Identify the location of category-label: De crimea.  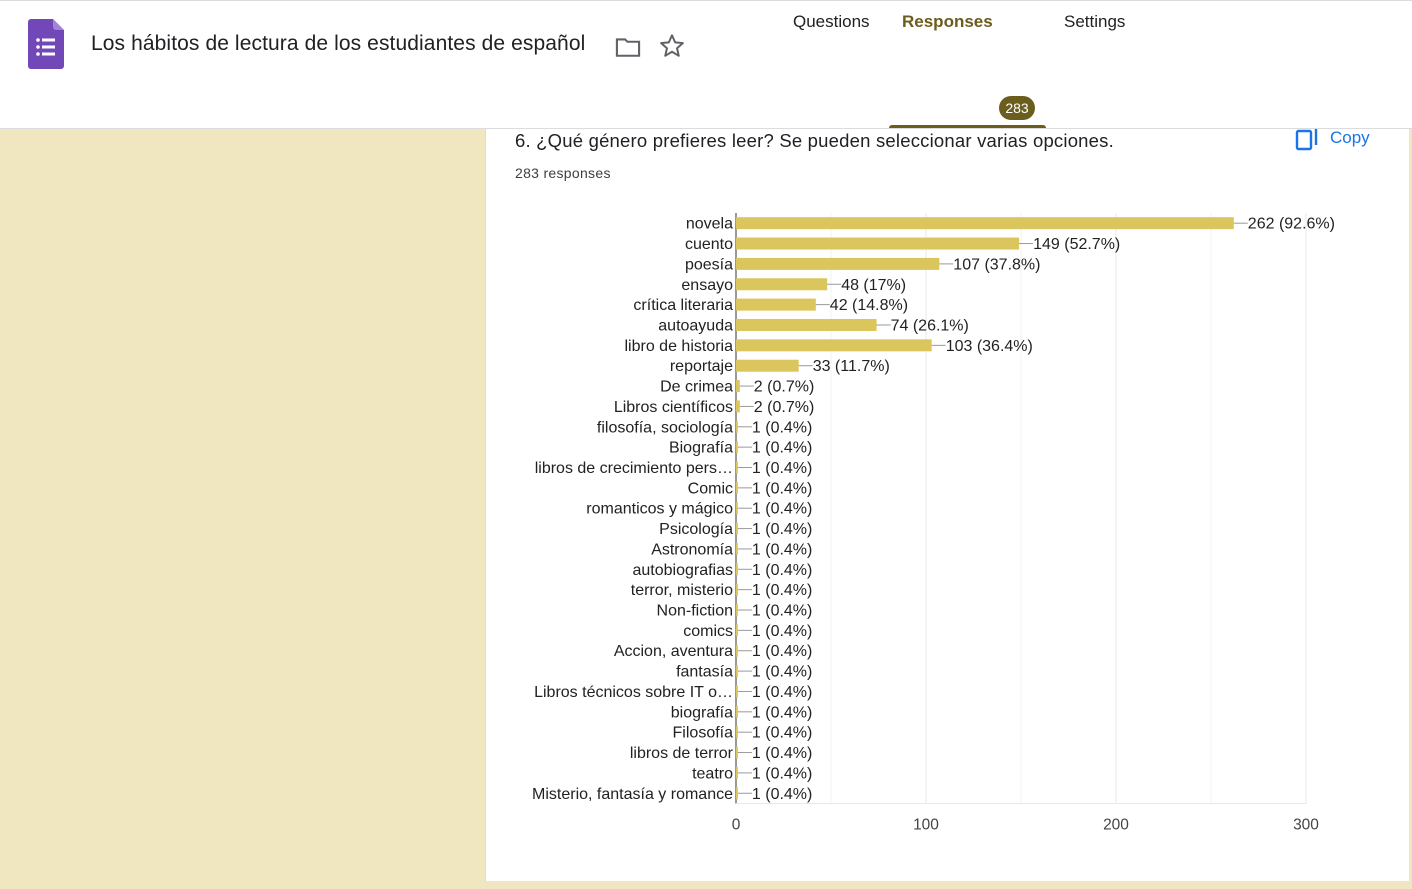
(696, 387).